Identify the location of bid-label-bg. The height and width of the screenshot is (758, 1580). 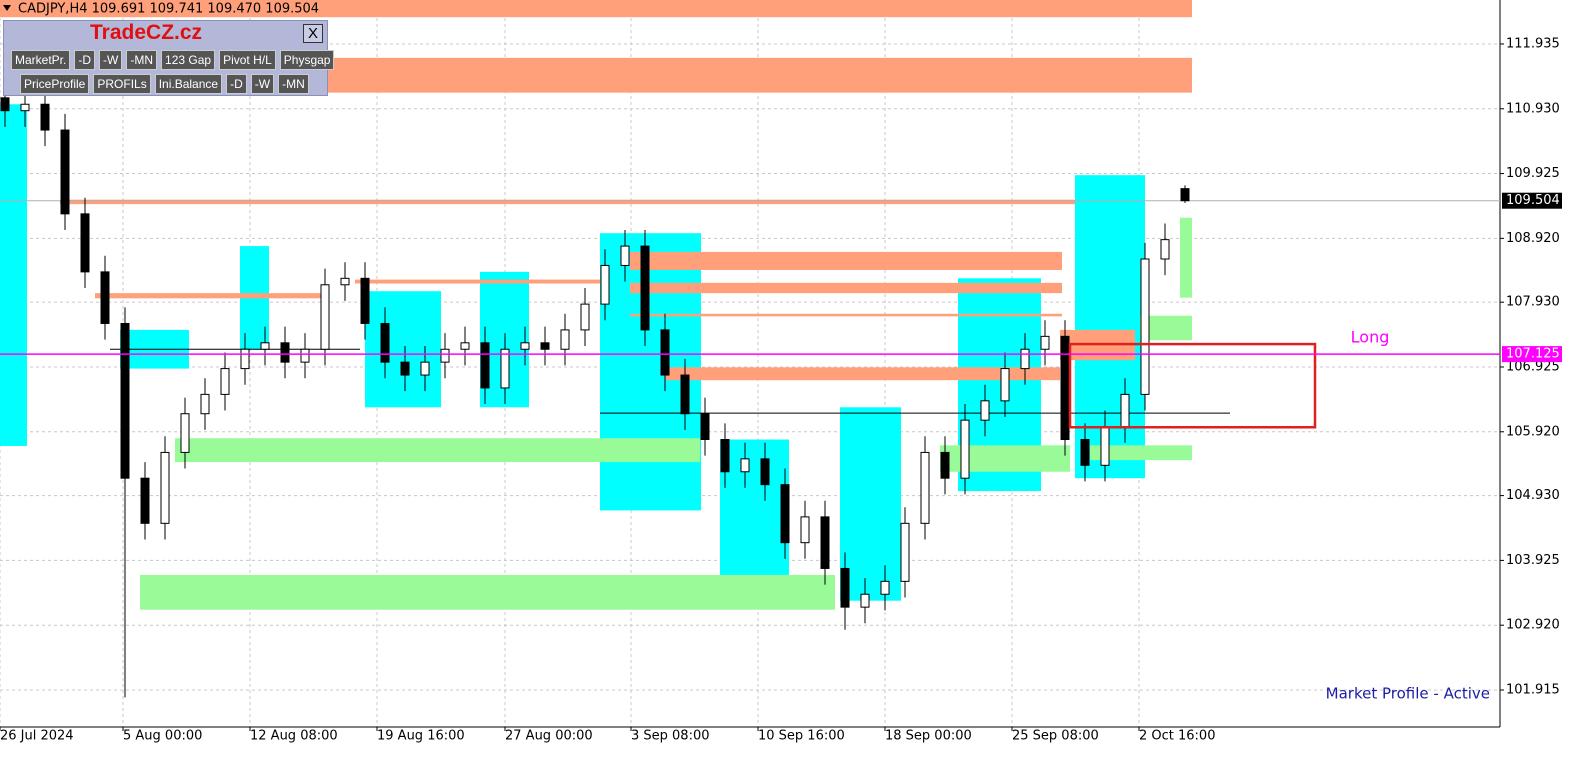
(1532, 200).